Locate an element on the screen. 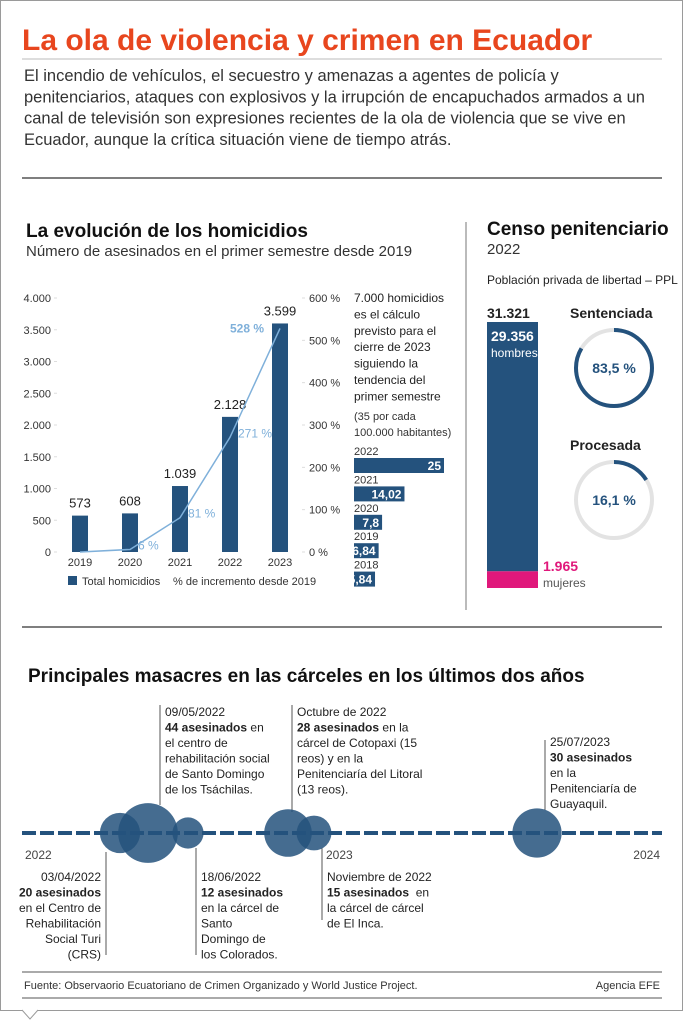 The image size is (683, 1024). annotation: primer semestre is located at coordinates (397, 396).